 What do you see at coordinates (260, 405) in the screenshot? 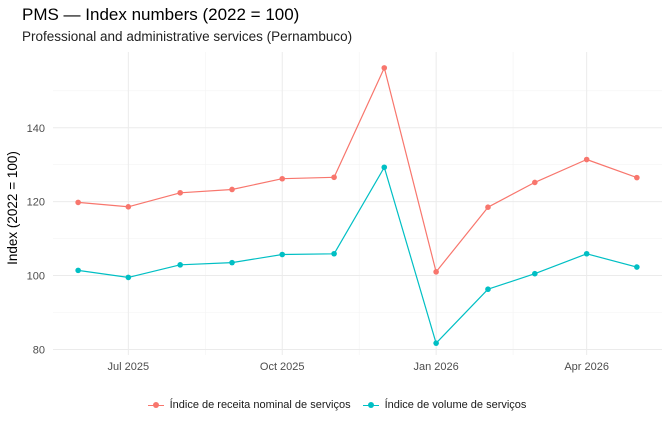
I see `legend-label: Índice de receita nominal de serviços` at bounding box center [260, 405].